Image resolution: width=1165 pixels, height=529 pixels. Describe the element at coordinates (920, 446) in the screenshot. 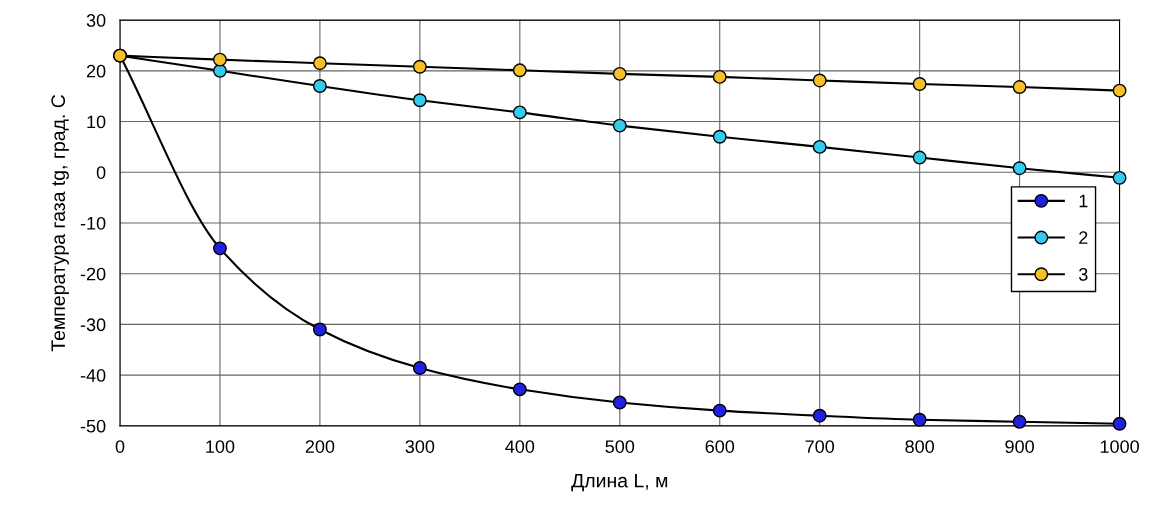

I see `x-tick-label: 800` at that location.